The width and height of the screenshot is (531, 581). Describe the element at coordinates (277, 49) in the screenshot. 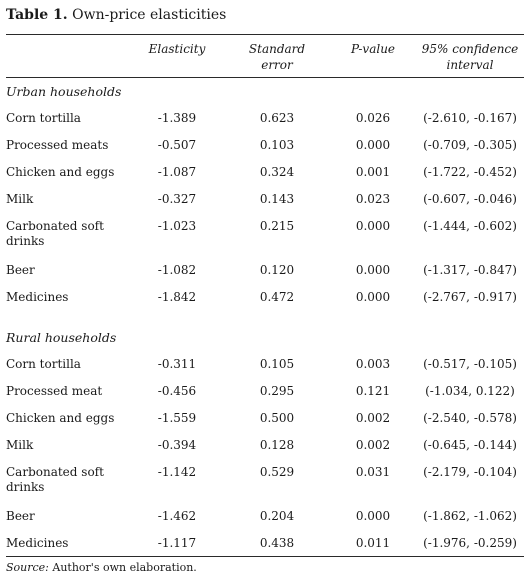

I see `col-header-se-line1: Standard` at that location.